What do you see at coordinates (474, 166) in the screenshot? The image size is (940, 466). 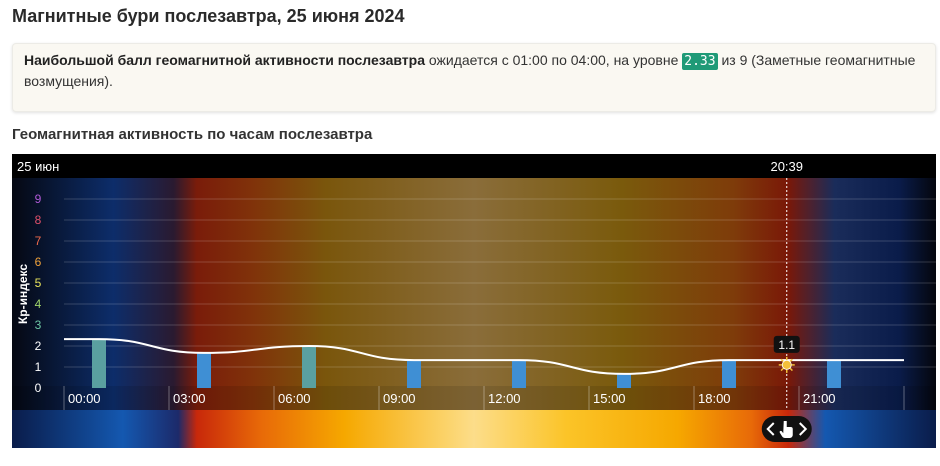 I see `chart-top-strip` at bounding box center [474, 166].